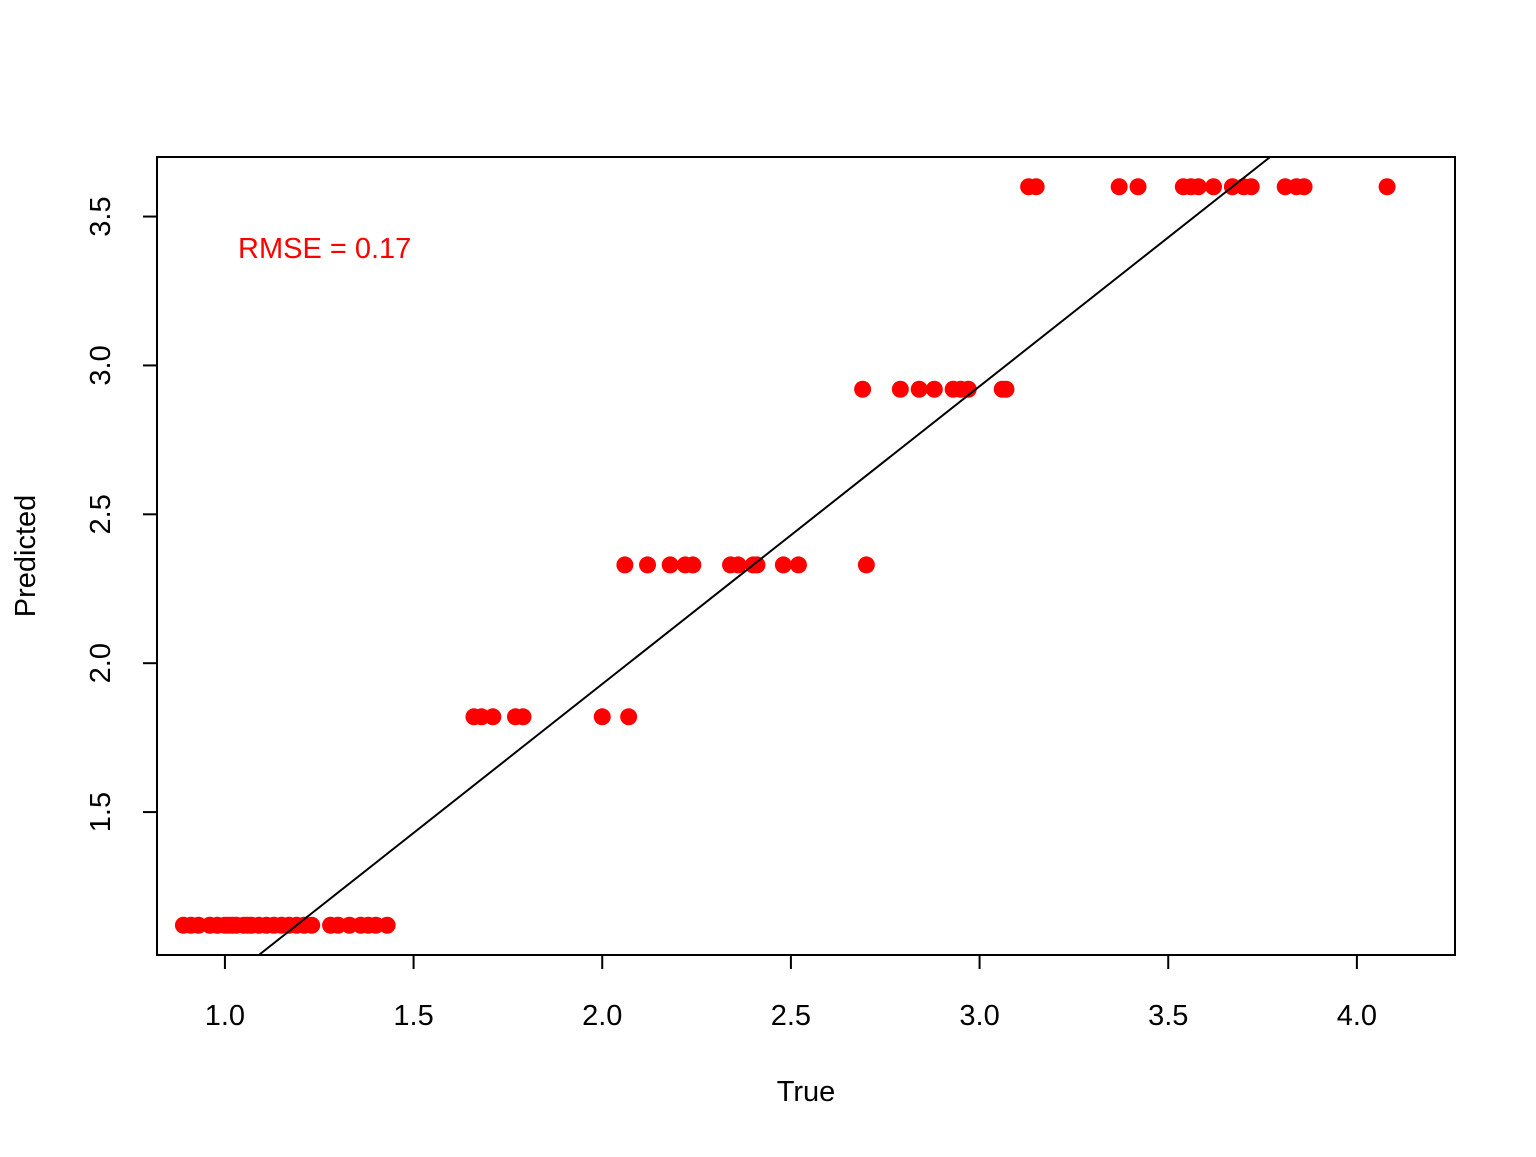 This screenshot has width=1536, height=1157. I want to click on x-tick-label: 2.0, so click(602, 1016).